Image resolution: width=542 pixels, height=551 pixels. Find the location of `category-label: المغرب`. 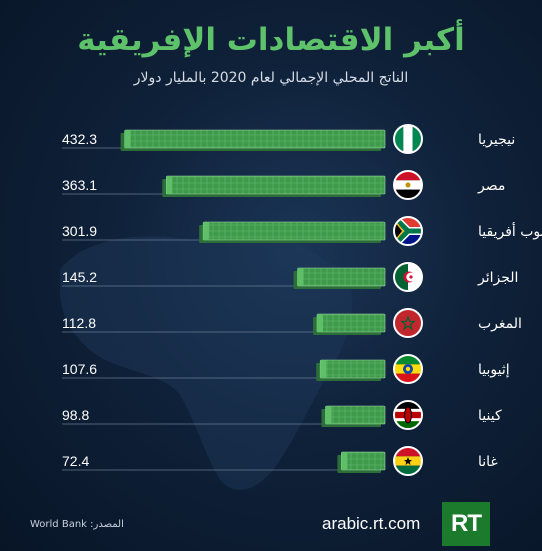

category-label: المغرب is located at coordinates (500, 324).